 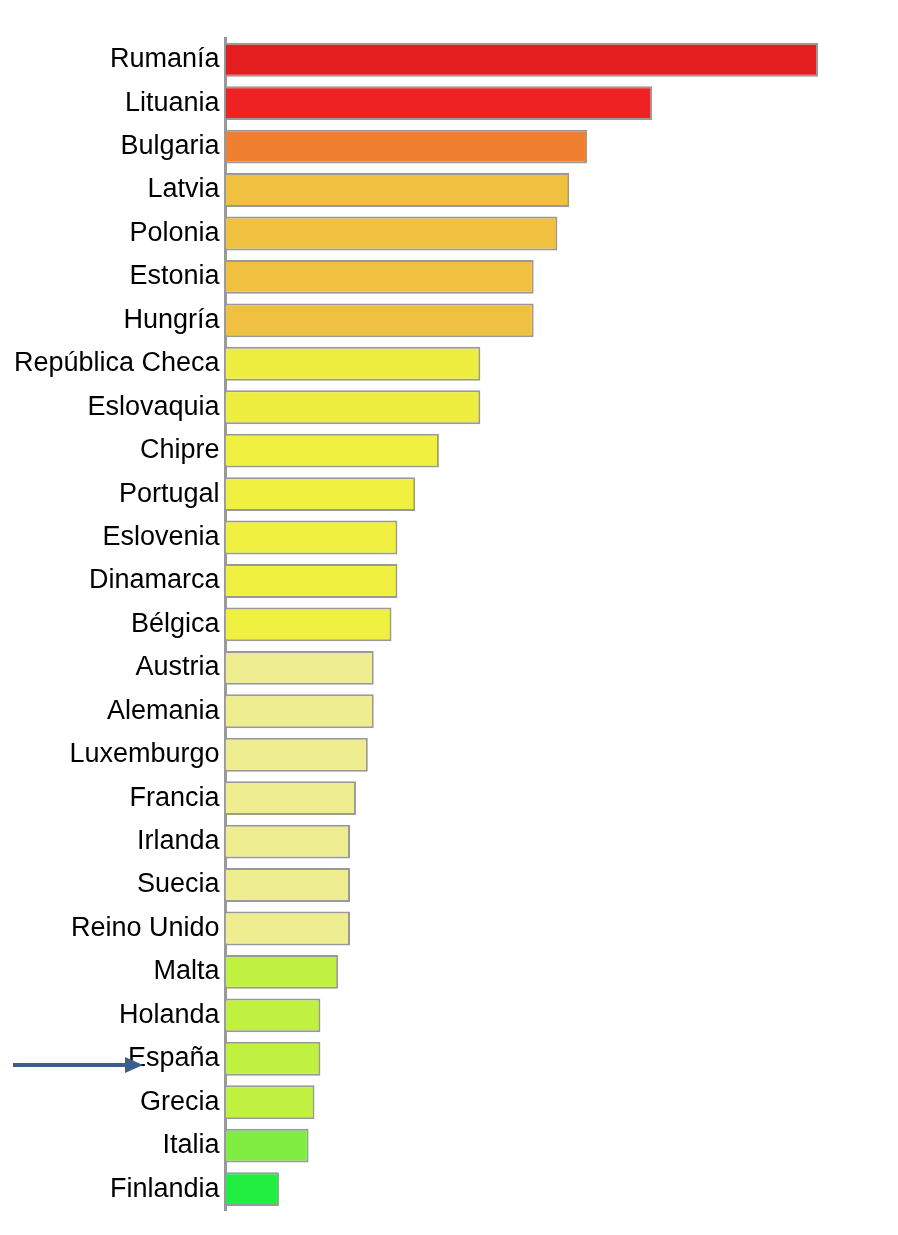 I want to click on y-tick-label: Reino Unido, so click(x=145, y=926).